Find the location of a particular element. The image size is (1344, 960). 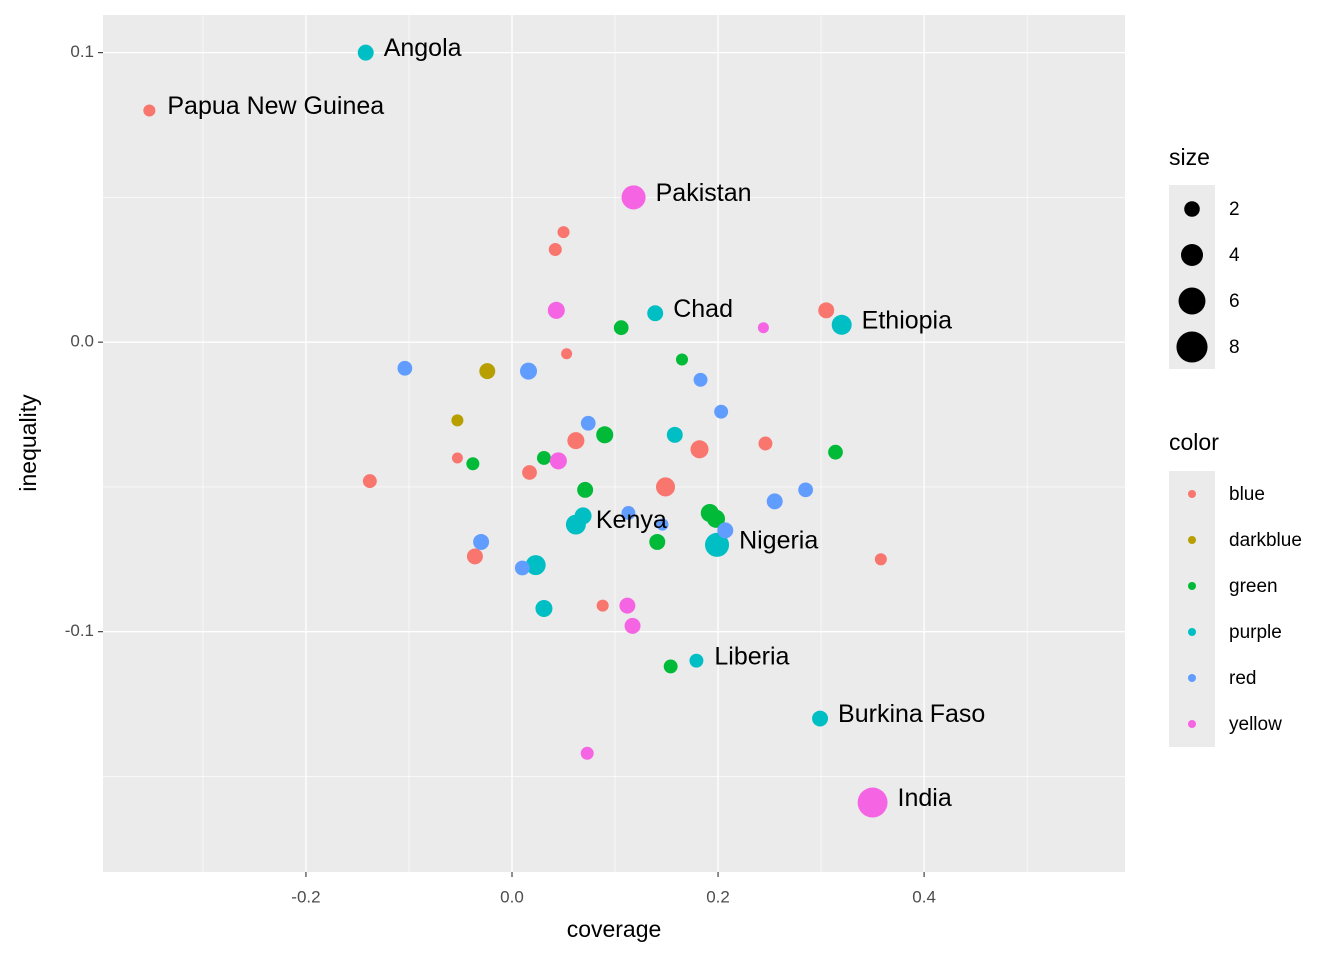

point-label: Kenya is located at coordinates (631, 520).